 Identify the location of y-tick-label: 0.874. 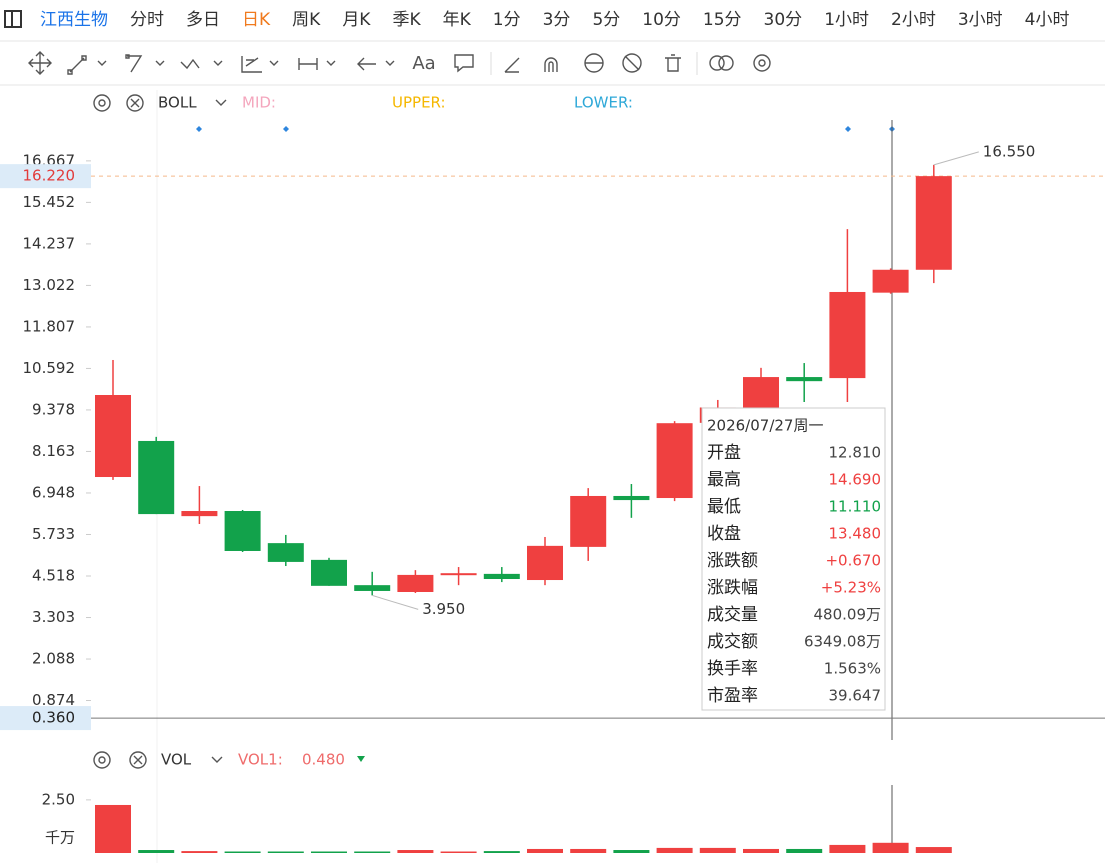
(53, 700).